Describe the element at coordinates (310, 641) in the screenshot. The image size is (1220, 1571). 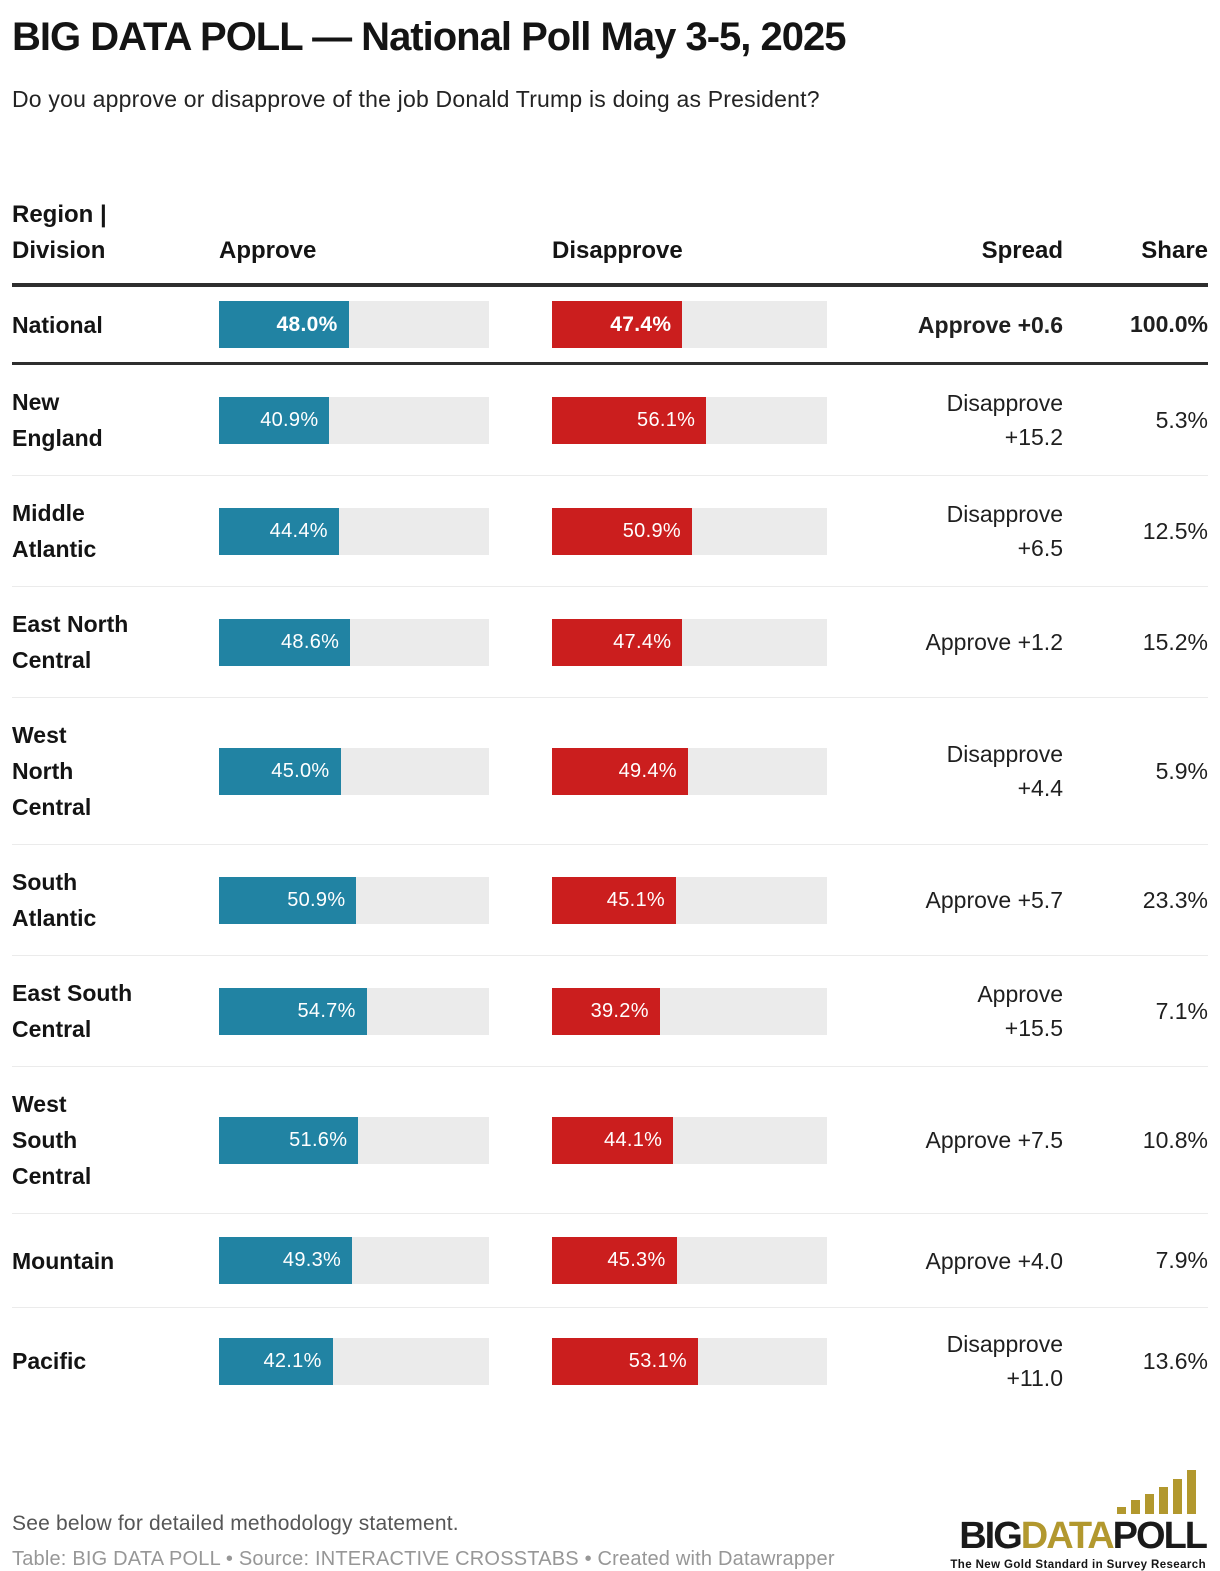
I see `approve-value: 48.6%` at that location.